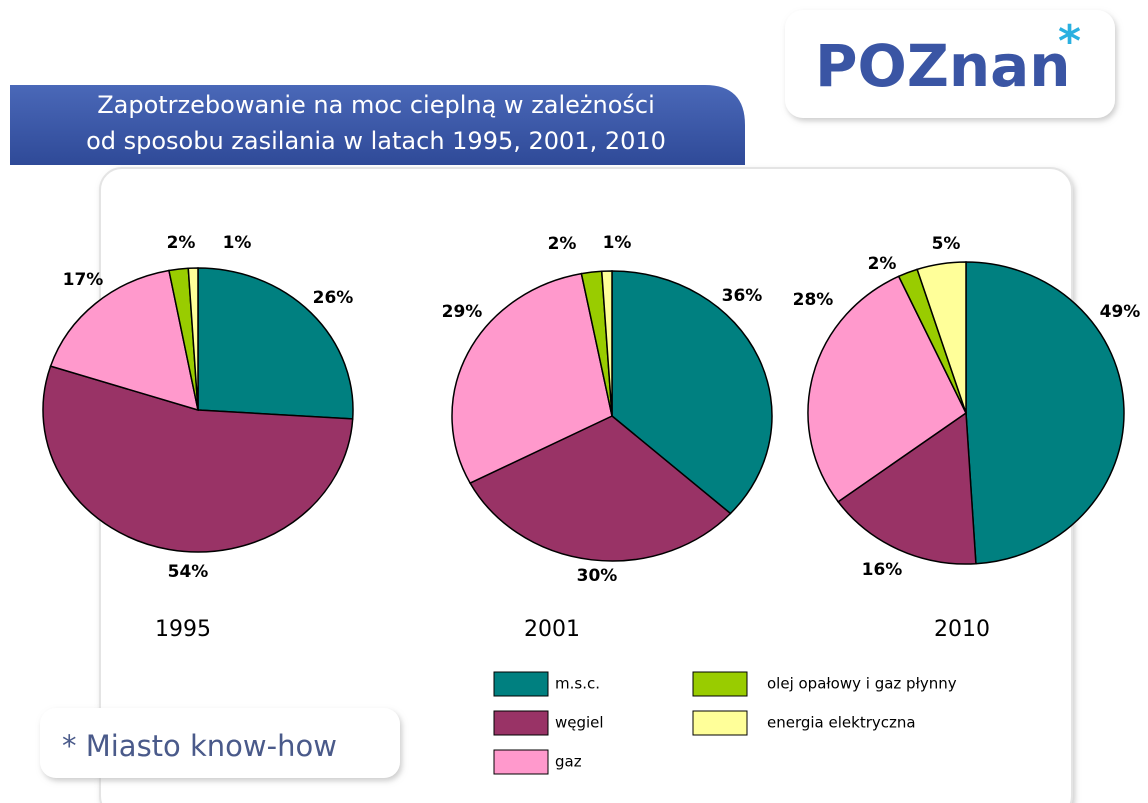 This screenshot has width=1148, height=803. What do you see at coordinates (552, 629) in the screenshot?
I see `pie-title: 2001` at bounding box center [552, 629].